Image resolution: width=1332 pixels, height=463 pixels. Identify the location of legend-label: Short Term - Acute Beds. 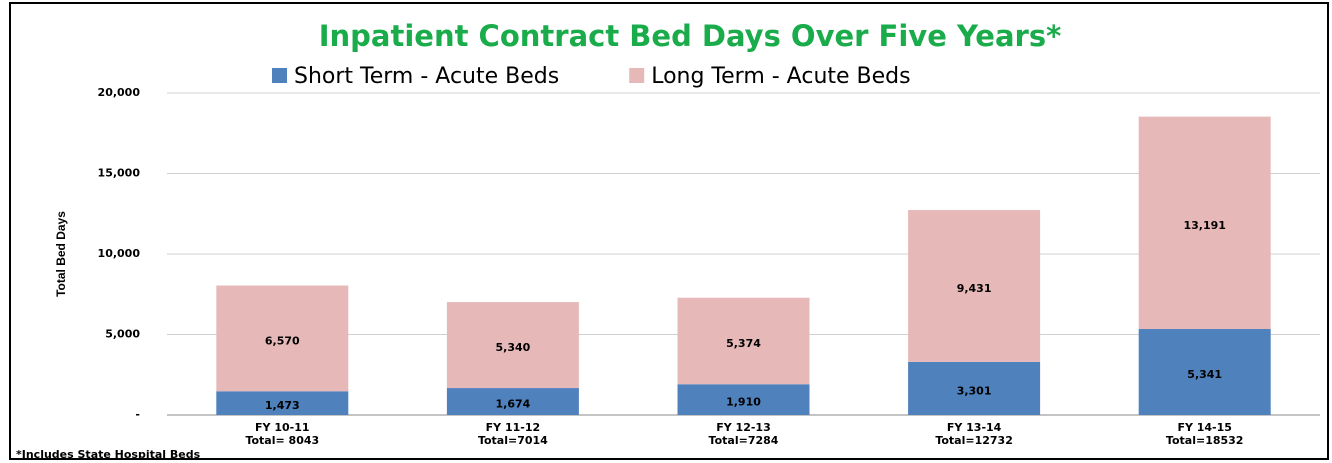
(426, 76).